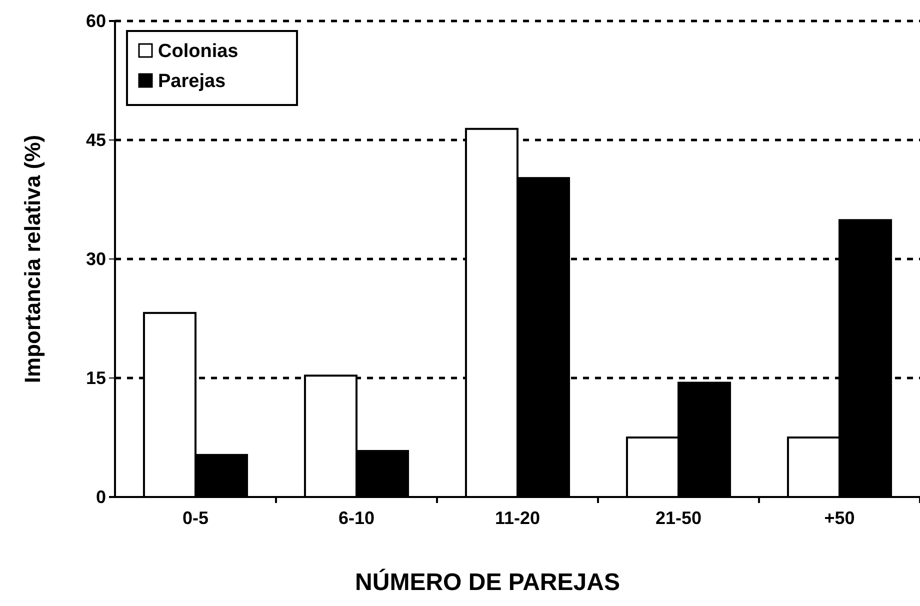 The image size is (920, 606). Describe the element at coordinates (96, 20) in the screenshot. I see `y-tick-label: 60` at that location.